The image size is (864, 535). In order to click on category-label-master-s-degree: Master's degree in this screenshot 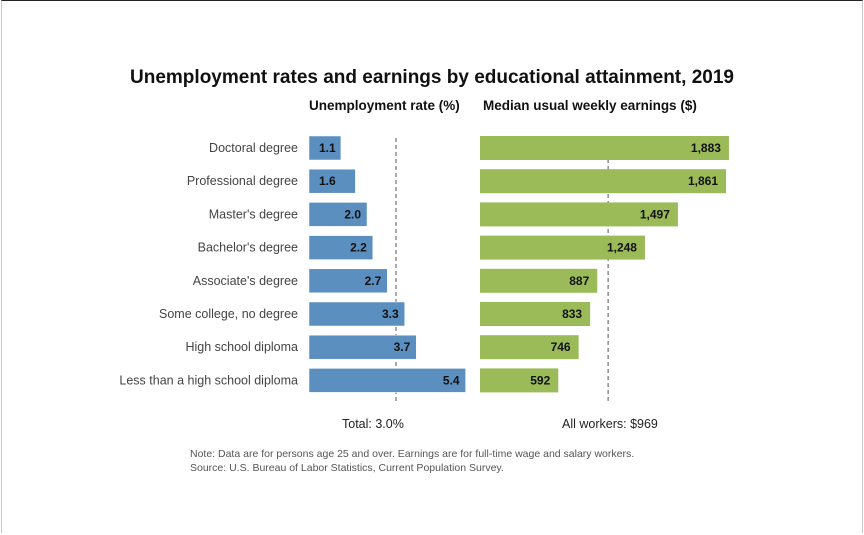, I will do `click(253, 214)`.